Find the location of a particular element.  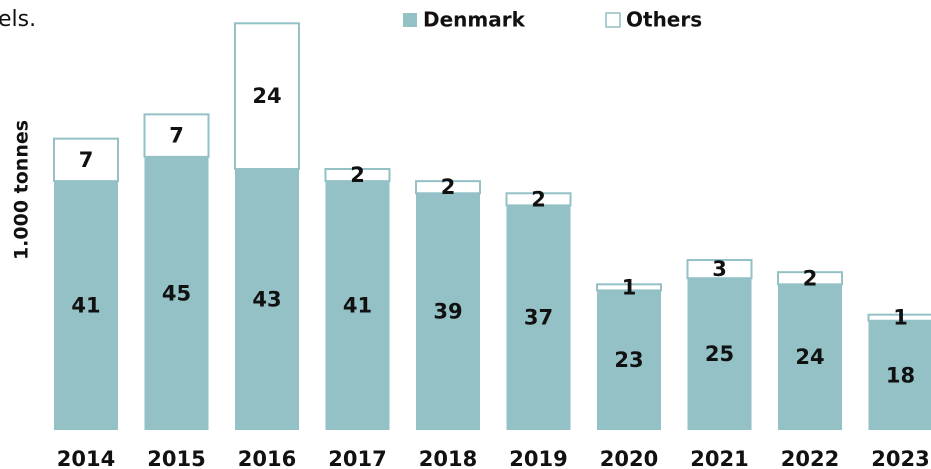

data-label: 45 is located at coordinates (176, 293).